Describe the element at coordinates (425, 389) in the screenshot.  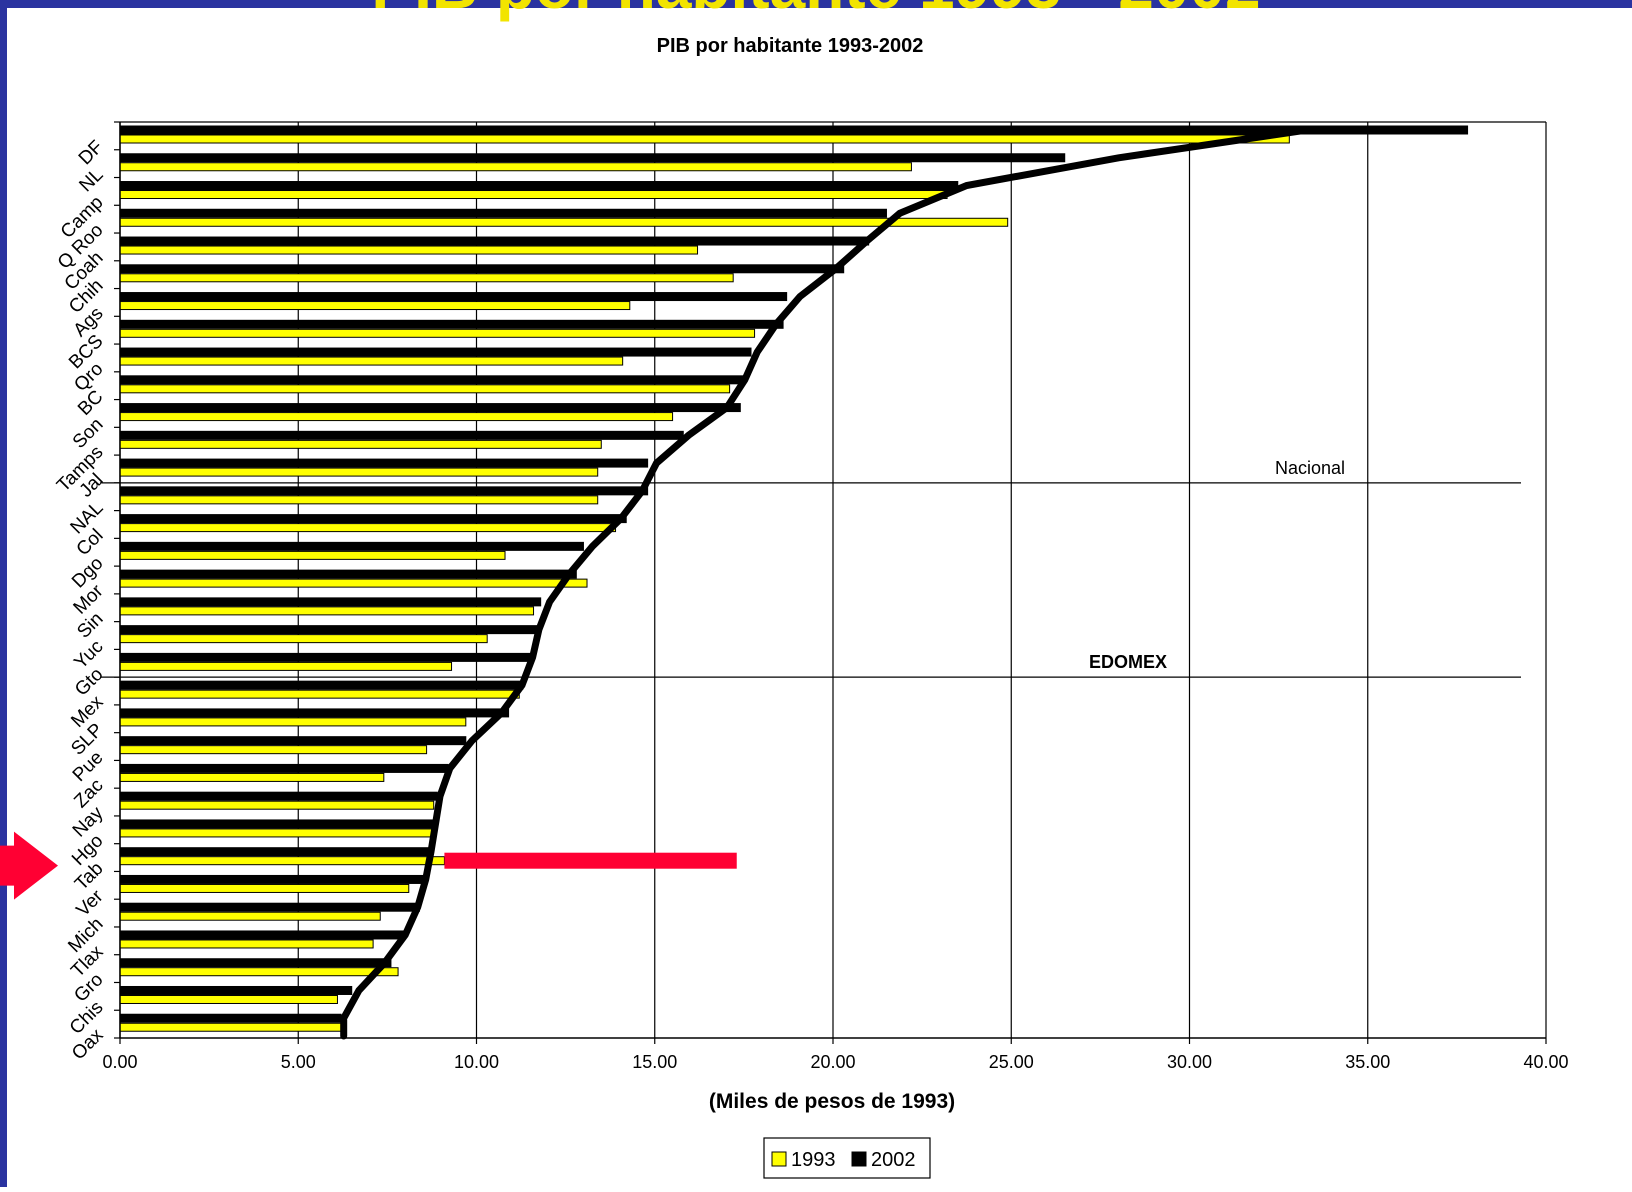
I see `bar-1993-BC` at that location.